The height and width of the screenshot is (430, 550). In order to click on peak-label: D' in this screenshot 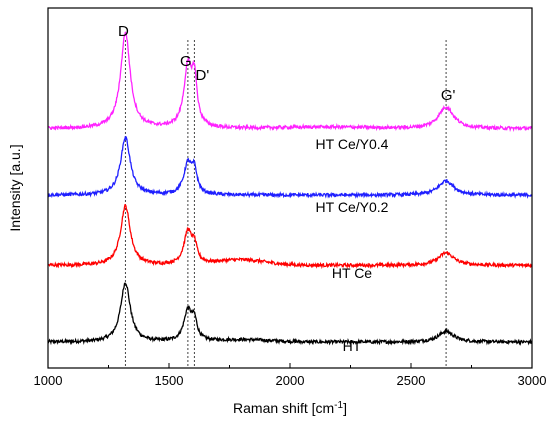, I will do `click(203, 75)`.